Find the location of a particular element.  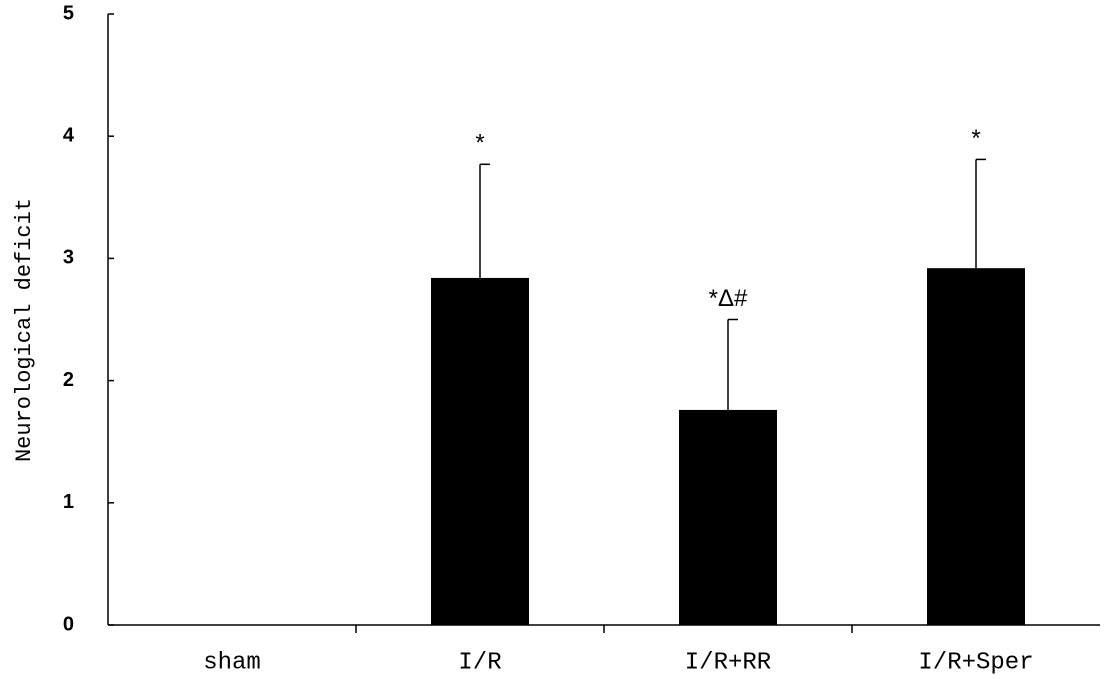

x-tick-label: I/R+Sper is located at coordinates (975, 662).